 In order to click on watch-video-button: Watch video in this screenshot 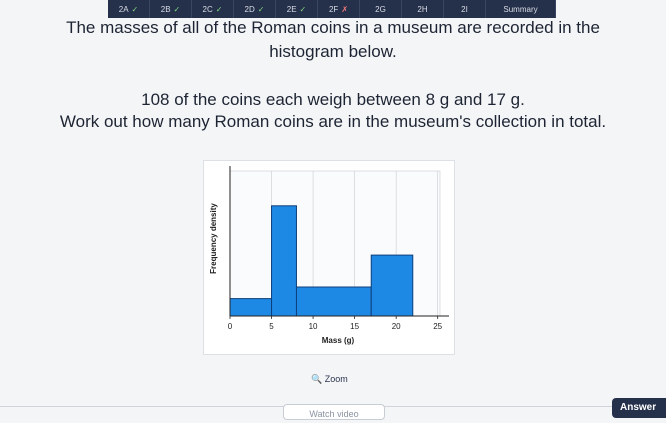, I will do `click(334, 412)`.